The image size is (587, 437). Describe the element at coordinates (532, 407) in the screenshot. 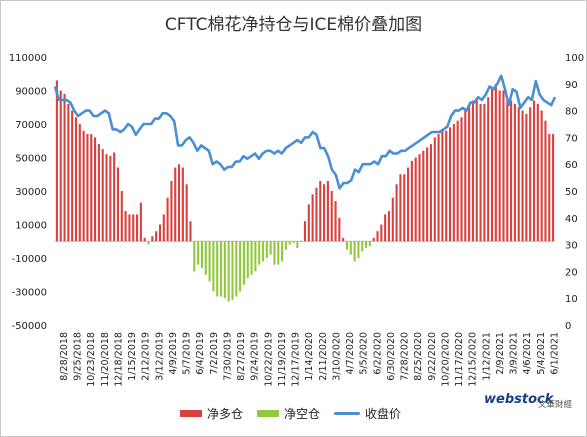

I see `webstock-logo: webstock 文華財經` at that location.